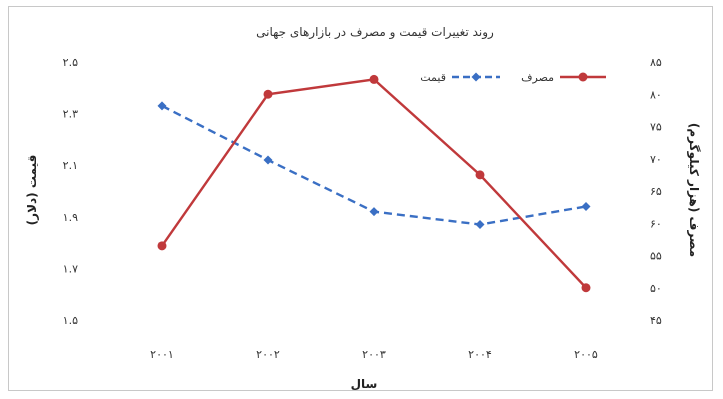 This screenshot has width=723, height=399. Describe the element at coordinates (656, 159) in the screenshot. I see `y-right-tick-label: ۷۰` at that location.